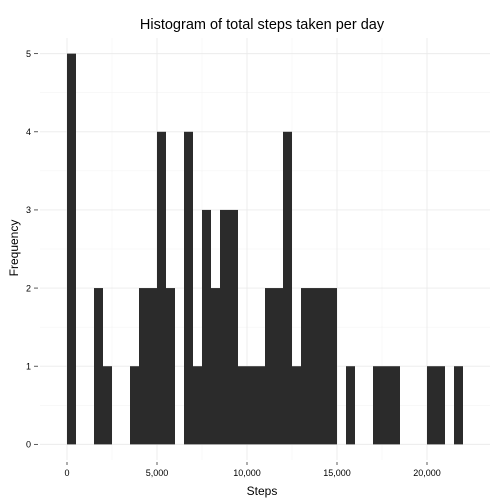 The image size is (504, 504). I want to click on y-tick-label: 1, so click(28, 366).